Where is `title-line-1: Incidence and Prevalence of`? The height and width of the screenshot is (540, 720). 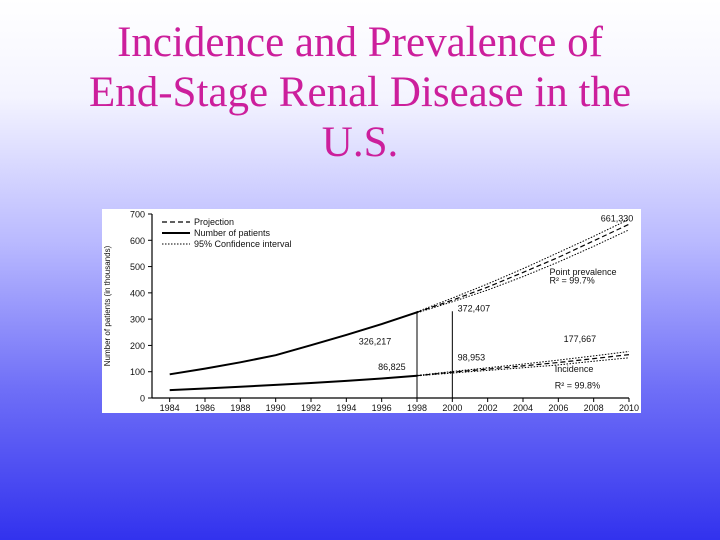
title-line-1: Incidence and Prevalence of is located at coordinates (360, 42).